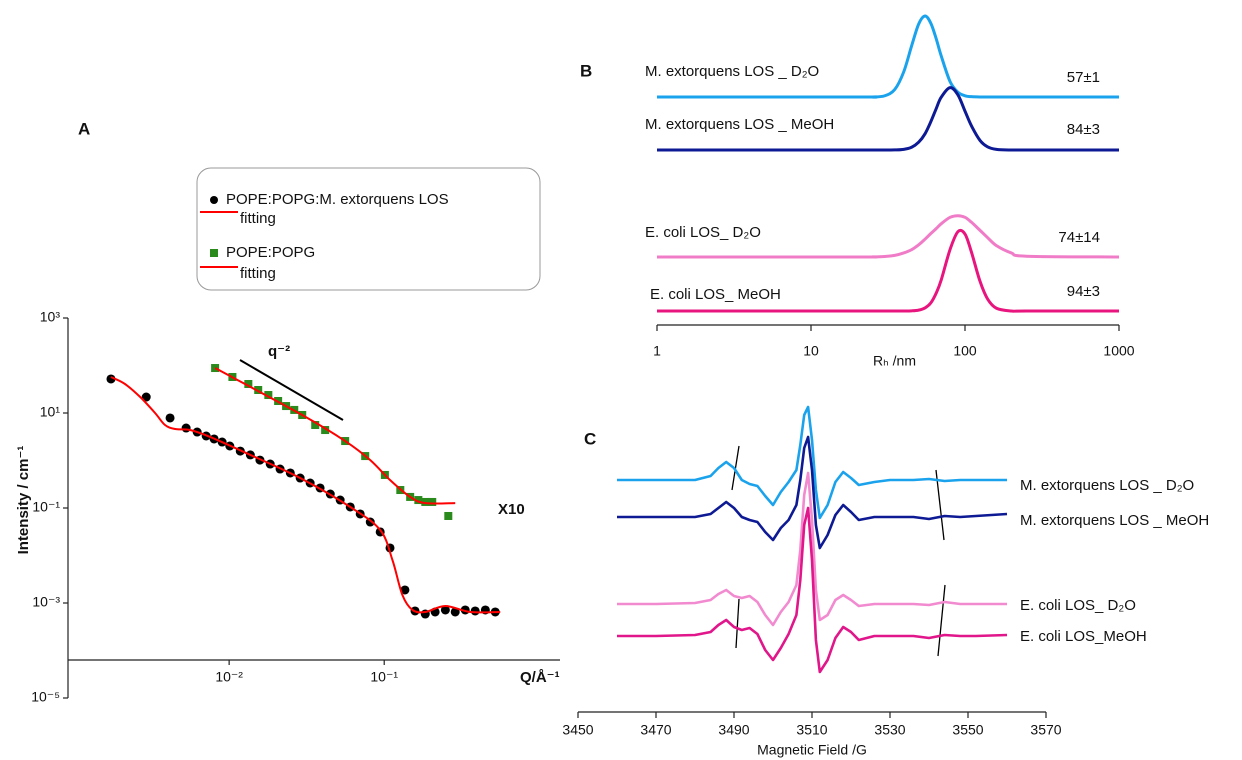  I want to click on annotation: q⁻², so click(279, 351).